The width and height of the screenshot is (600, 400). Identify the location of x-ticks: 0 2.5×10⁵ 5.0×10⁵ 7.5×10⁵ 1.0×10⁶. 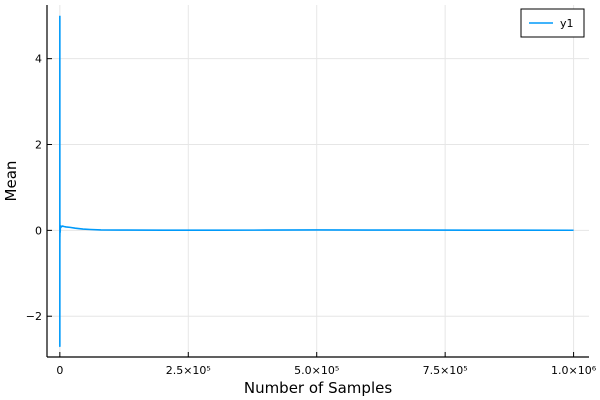
(326, 364).